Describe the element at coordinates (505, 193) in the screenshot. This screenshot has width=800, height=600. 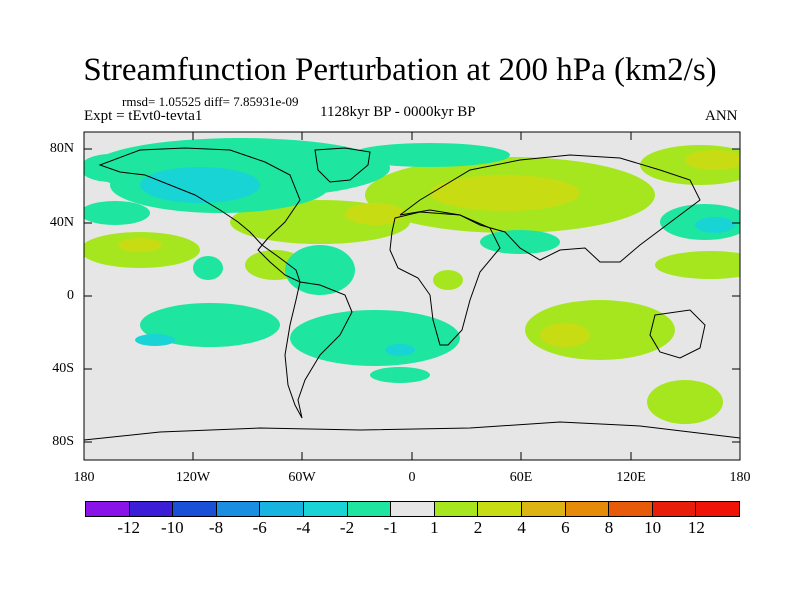
I see `positive-core-eurasia` at that location.